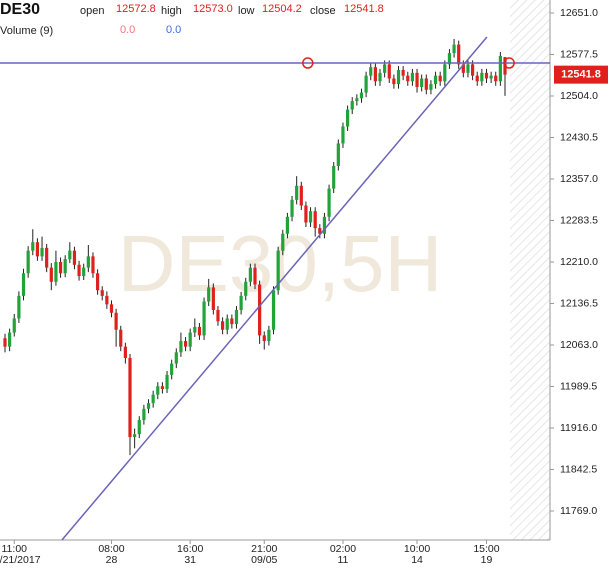 The image size is (610, 568). Describe the element at coordinates (579, 220) in the screenshot. I see `y-tick-label: 12283.5` at that location.